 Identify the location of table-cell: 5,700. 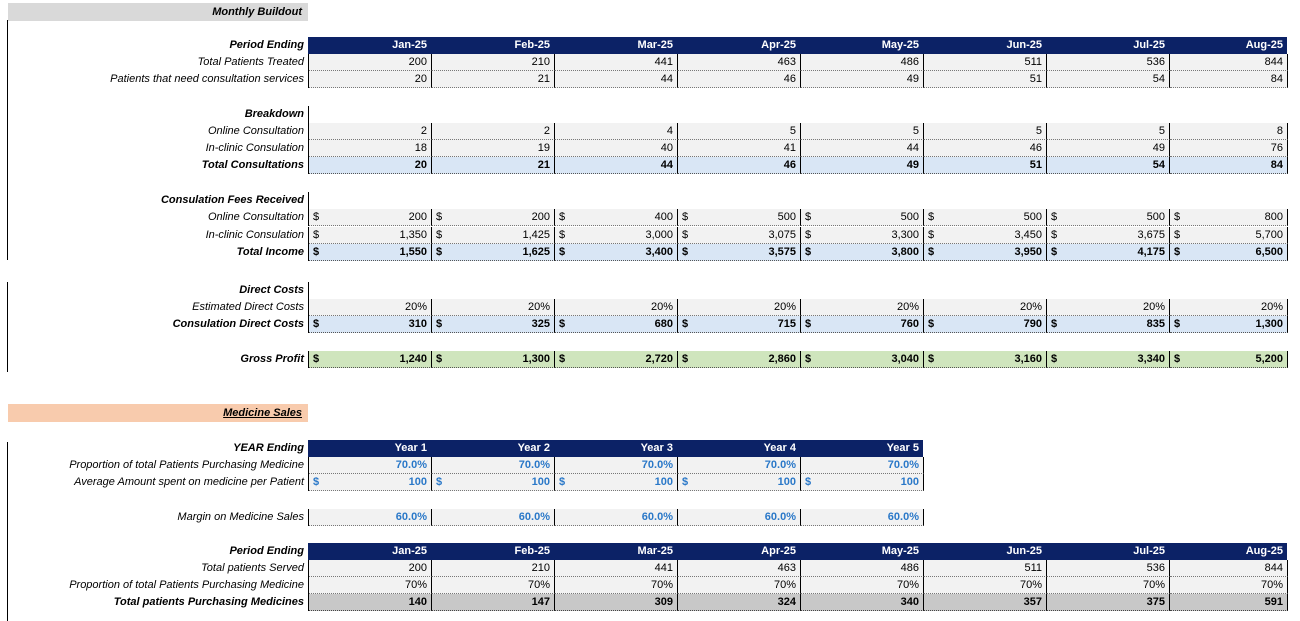
(1229, 235).